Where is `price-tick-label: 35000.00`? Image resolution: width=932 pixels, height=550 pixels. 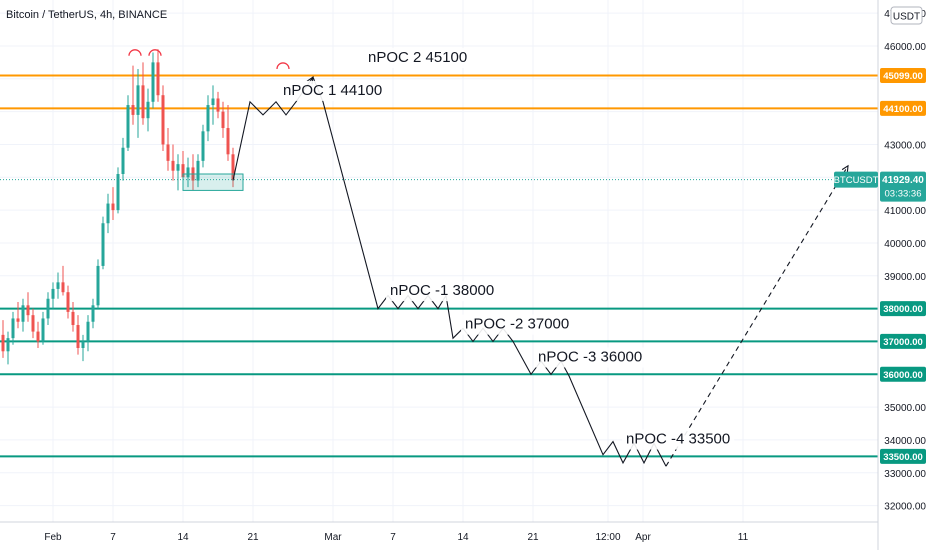 price-tick-label: 35000.00 is located at coordinates (905, 408).